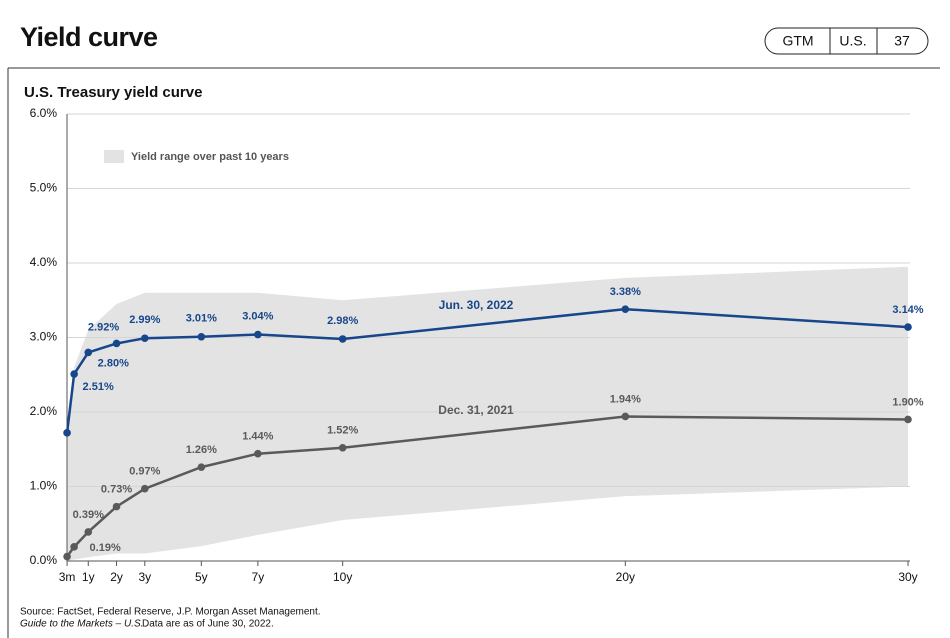 This screenshot has height=638, width=950. Describe the element at coordinates (907, 310) in the screenshot. I see `data-label: 3.14%` at that location.